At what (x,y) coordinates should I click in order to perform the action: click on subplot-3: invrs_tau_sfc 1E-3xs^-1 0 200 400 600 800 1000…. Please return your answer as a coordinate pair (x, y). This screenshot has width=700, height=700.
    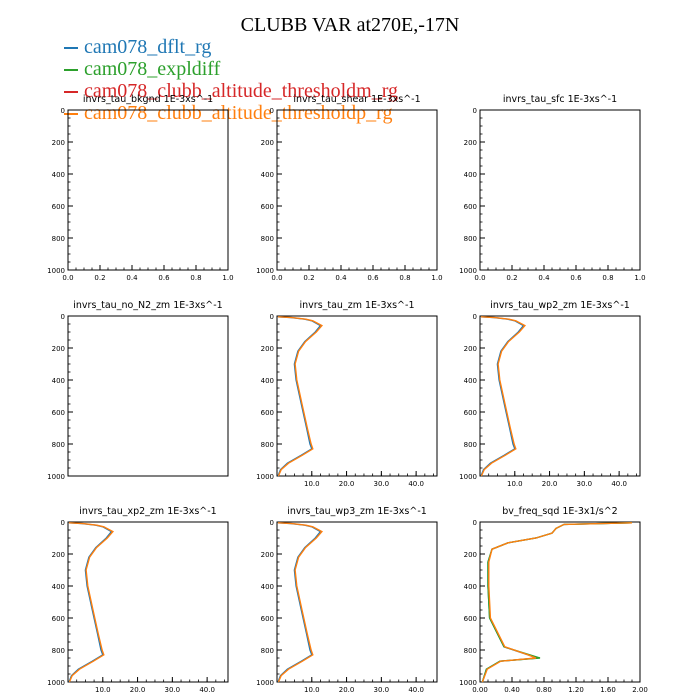
    Looking at the image, I should click on (552, 188).